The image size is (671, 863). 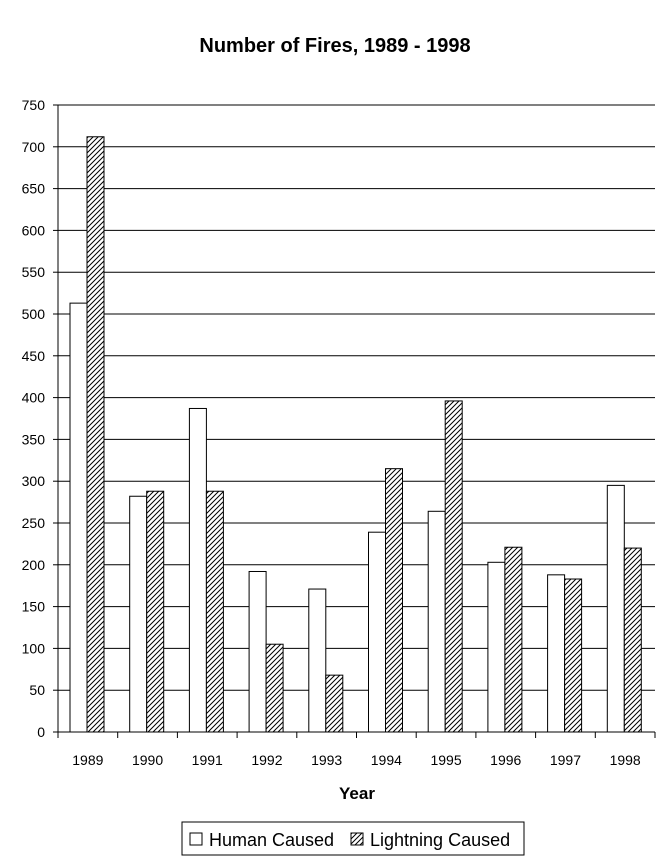 What do you see at coordinates (34, 607) in the screenshot?
I see `y-tick-label: 150` at bounding box center [34, 607].